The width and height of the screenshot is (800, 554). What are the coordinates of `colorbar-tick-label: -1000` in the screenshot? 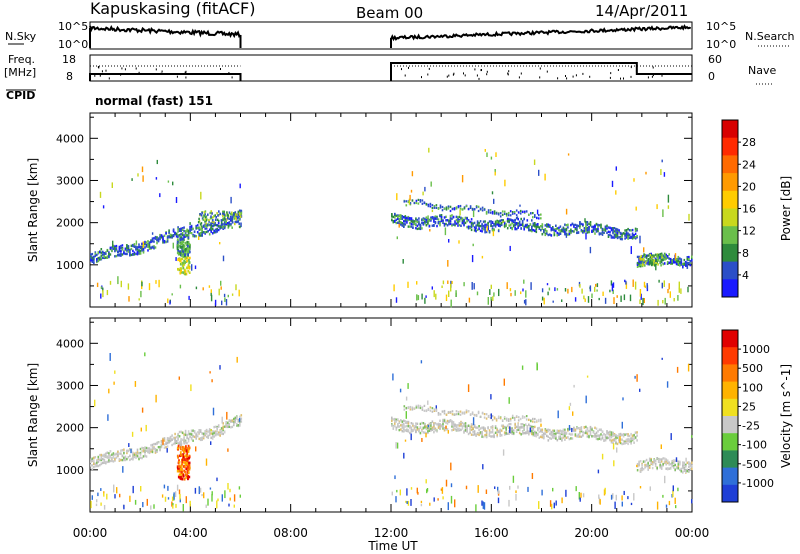 It's located at (758, 483).